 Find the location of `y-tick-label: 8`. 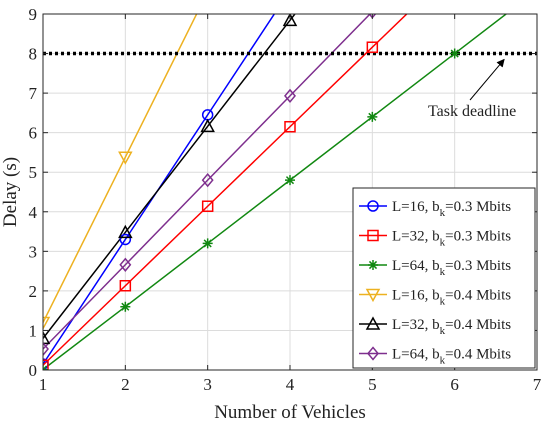

y-tick-label: 8 is located at coordinates (33, 54).